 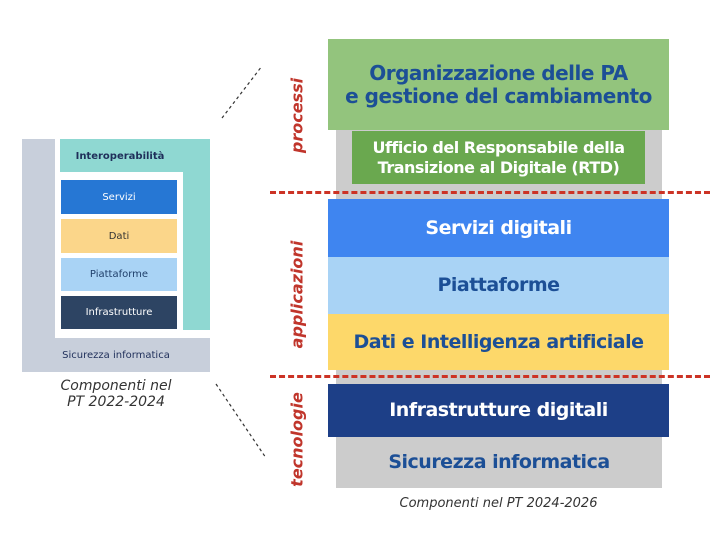 What do you see at coordinates (116, 402) in the screenshot?
I see `old-caption-line2: PT 2022-2024` at bounding box center [116, 402].